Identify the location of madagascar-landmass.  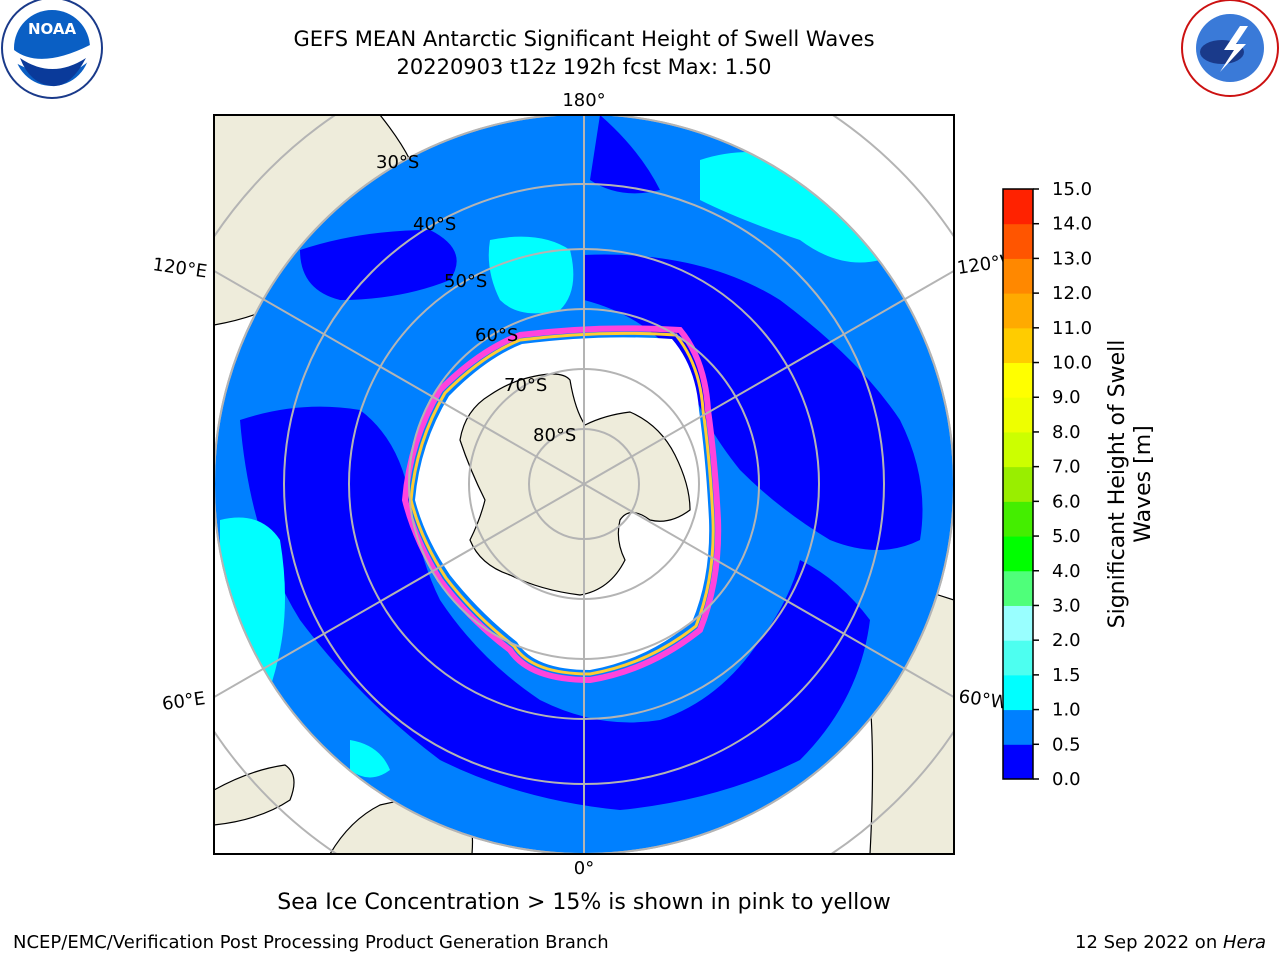
(254, 795).